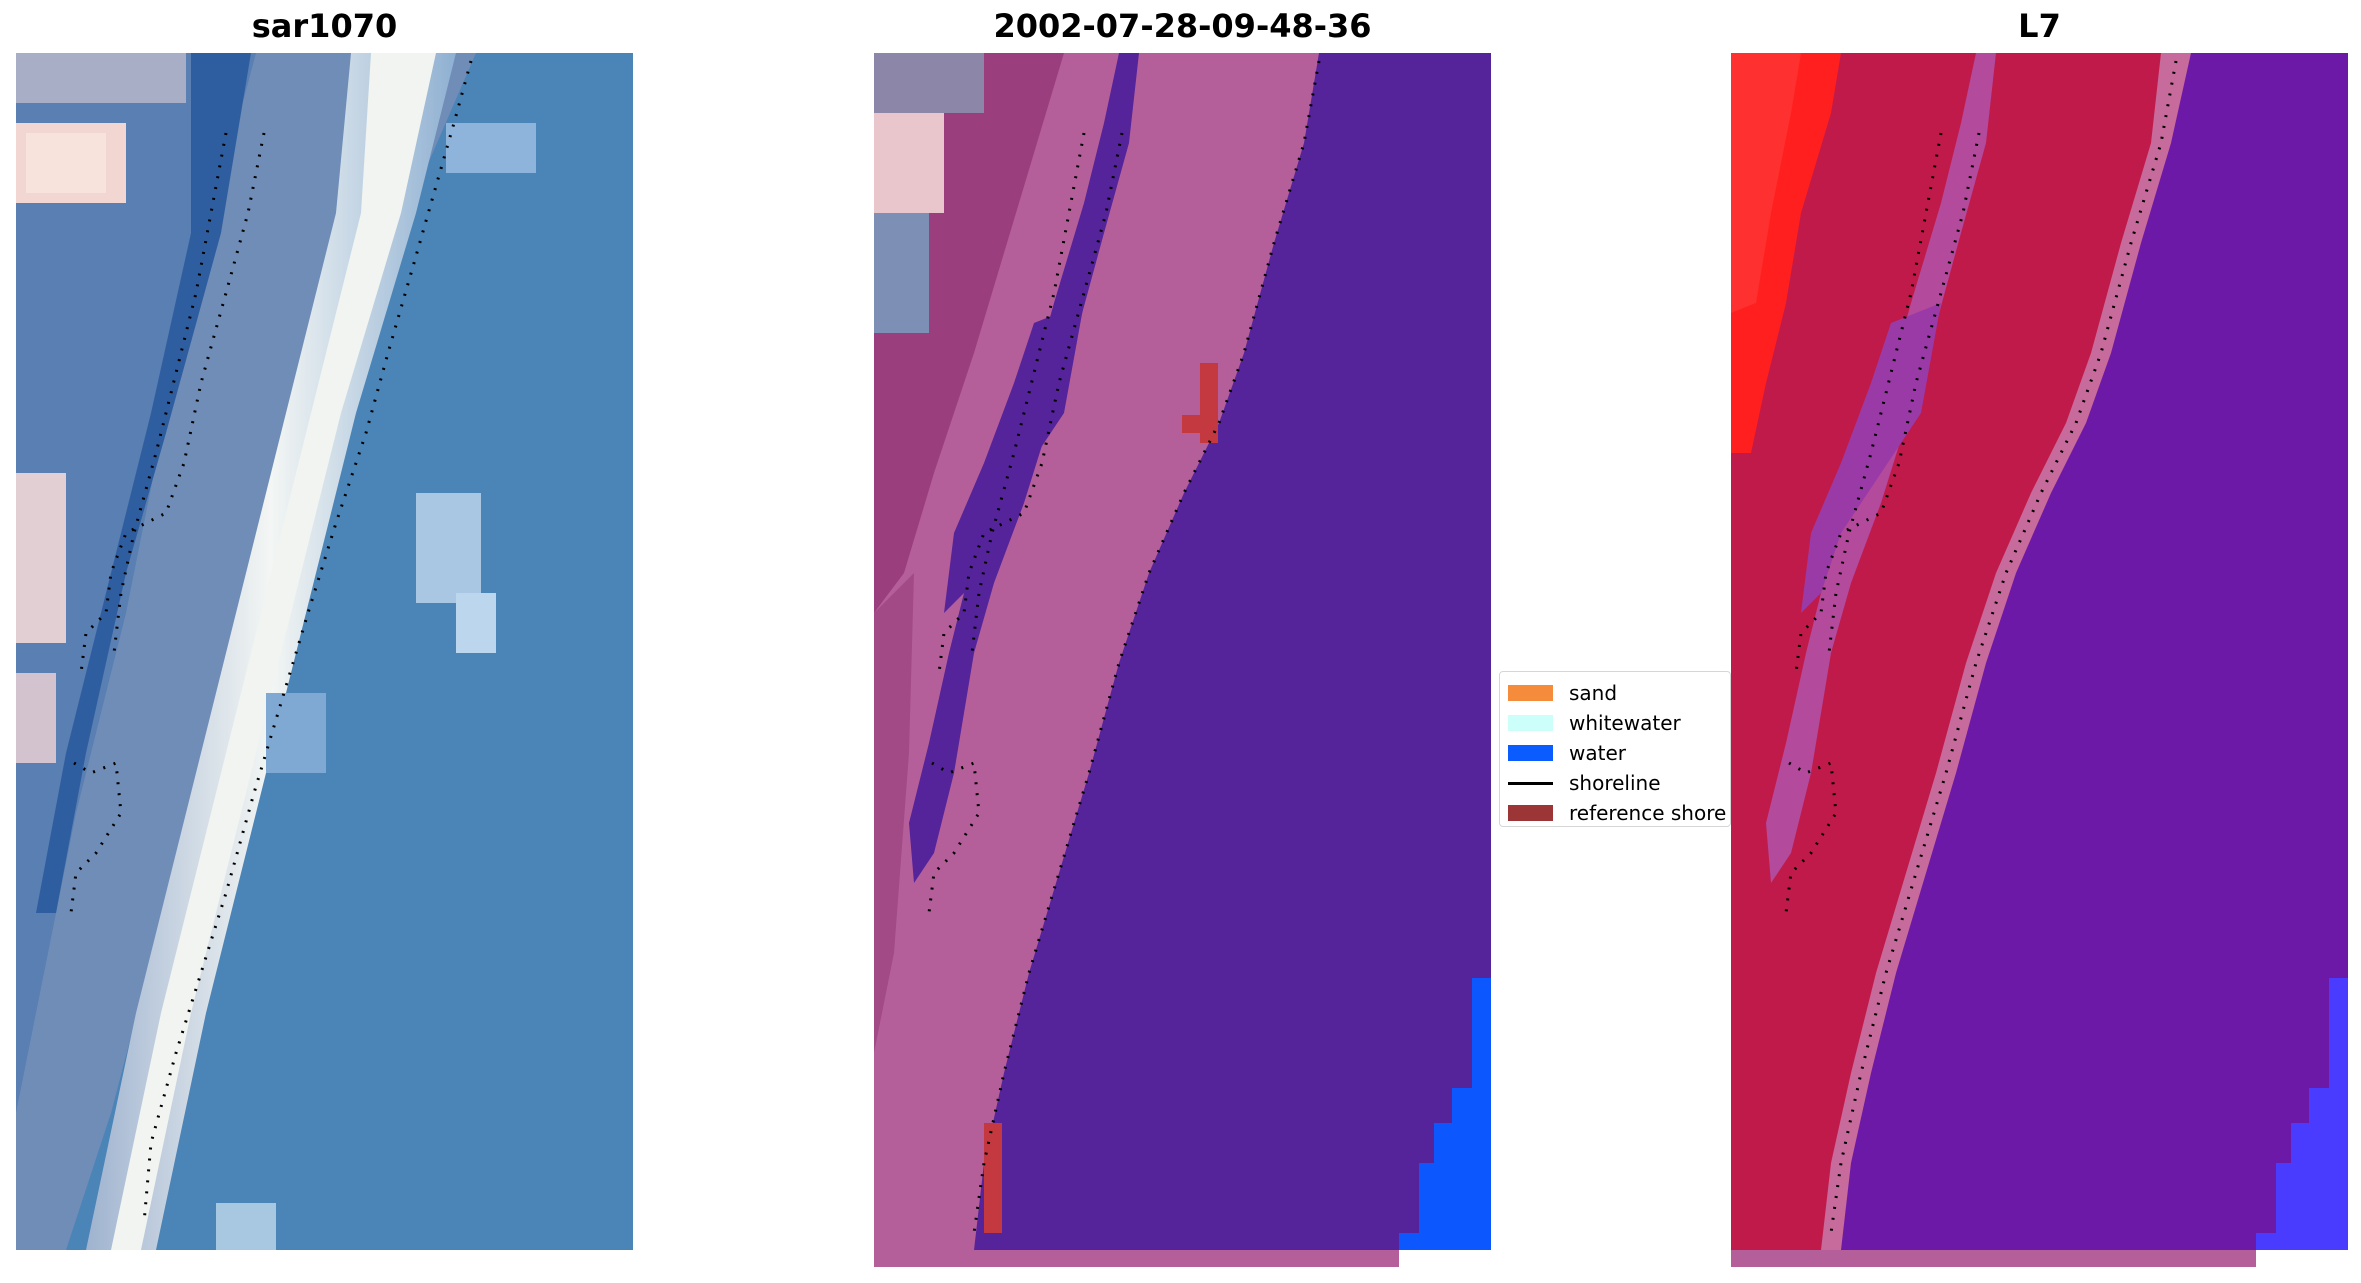  What do you see at coordinates (2039, 26) in the screenshot?
I see `panel-title-index: L7` at bounding box center [2039, 26].